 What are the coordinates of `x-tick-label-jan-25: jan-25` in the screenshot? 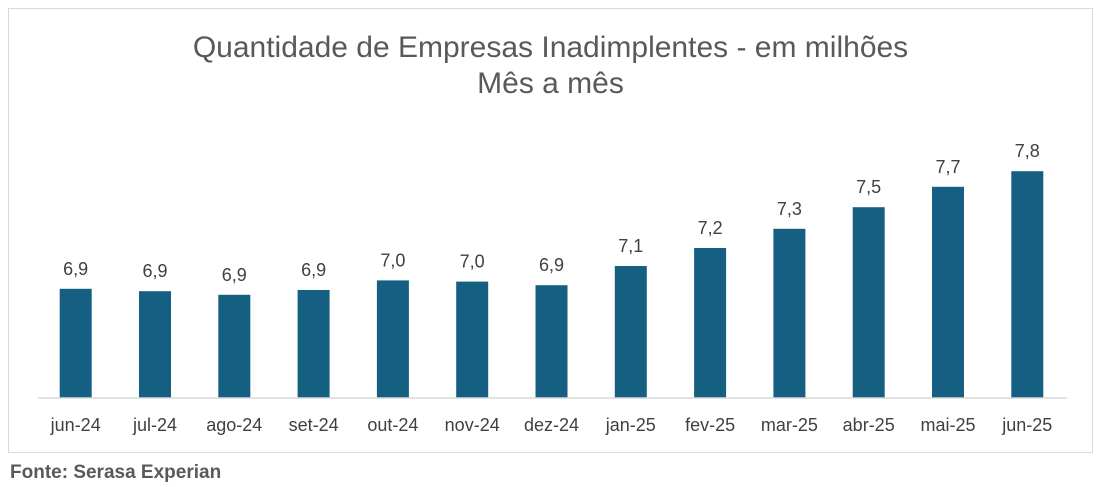 It's located at (630, 425).